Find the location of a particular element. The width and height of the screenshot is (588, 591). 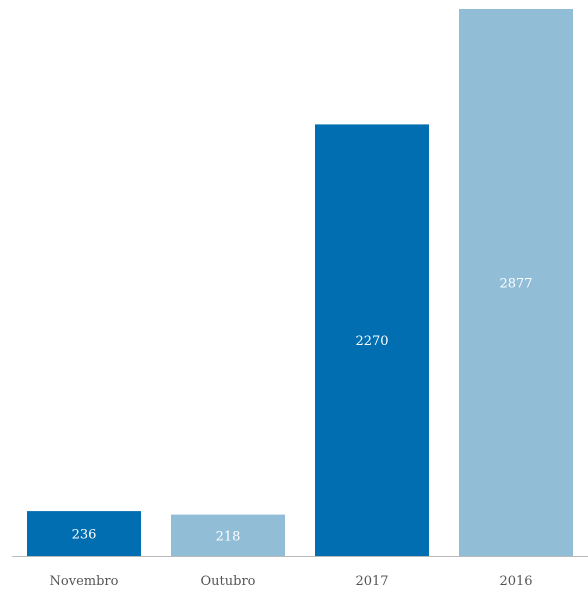

bar-outubro is located at coordinates (228, 535).